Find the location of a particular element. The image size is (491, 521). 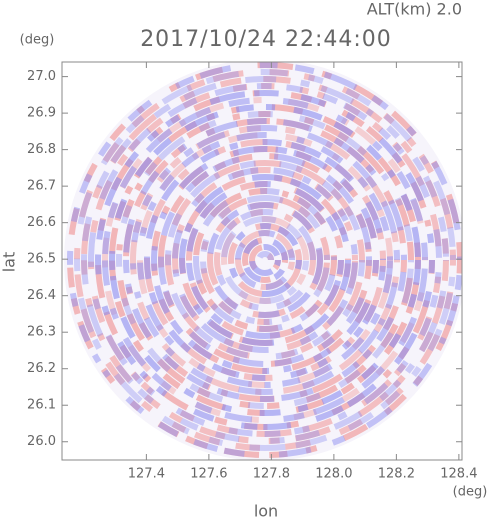

altitude-annotation: ALT(km) 2.0 is located at coordinates (414, 9).